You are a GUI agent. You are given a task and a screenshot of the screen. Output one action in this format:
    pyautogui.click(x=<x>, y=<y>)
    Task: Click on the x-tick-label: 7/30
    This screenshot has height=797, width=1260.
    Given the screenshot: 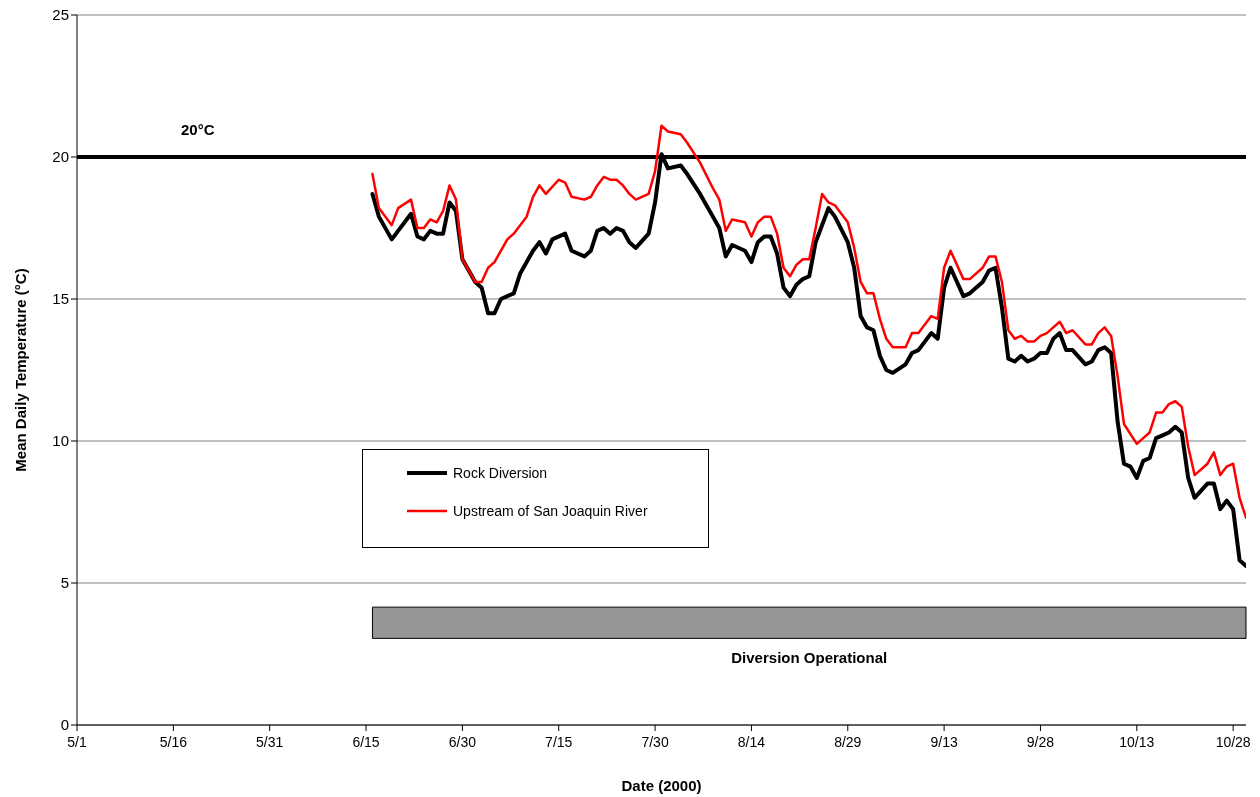 What is the action you would take?
    pyautogui.click(x=655, y=741)
    